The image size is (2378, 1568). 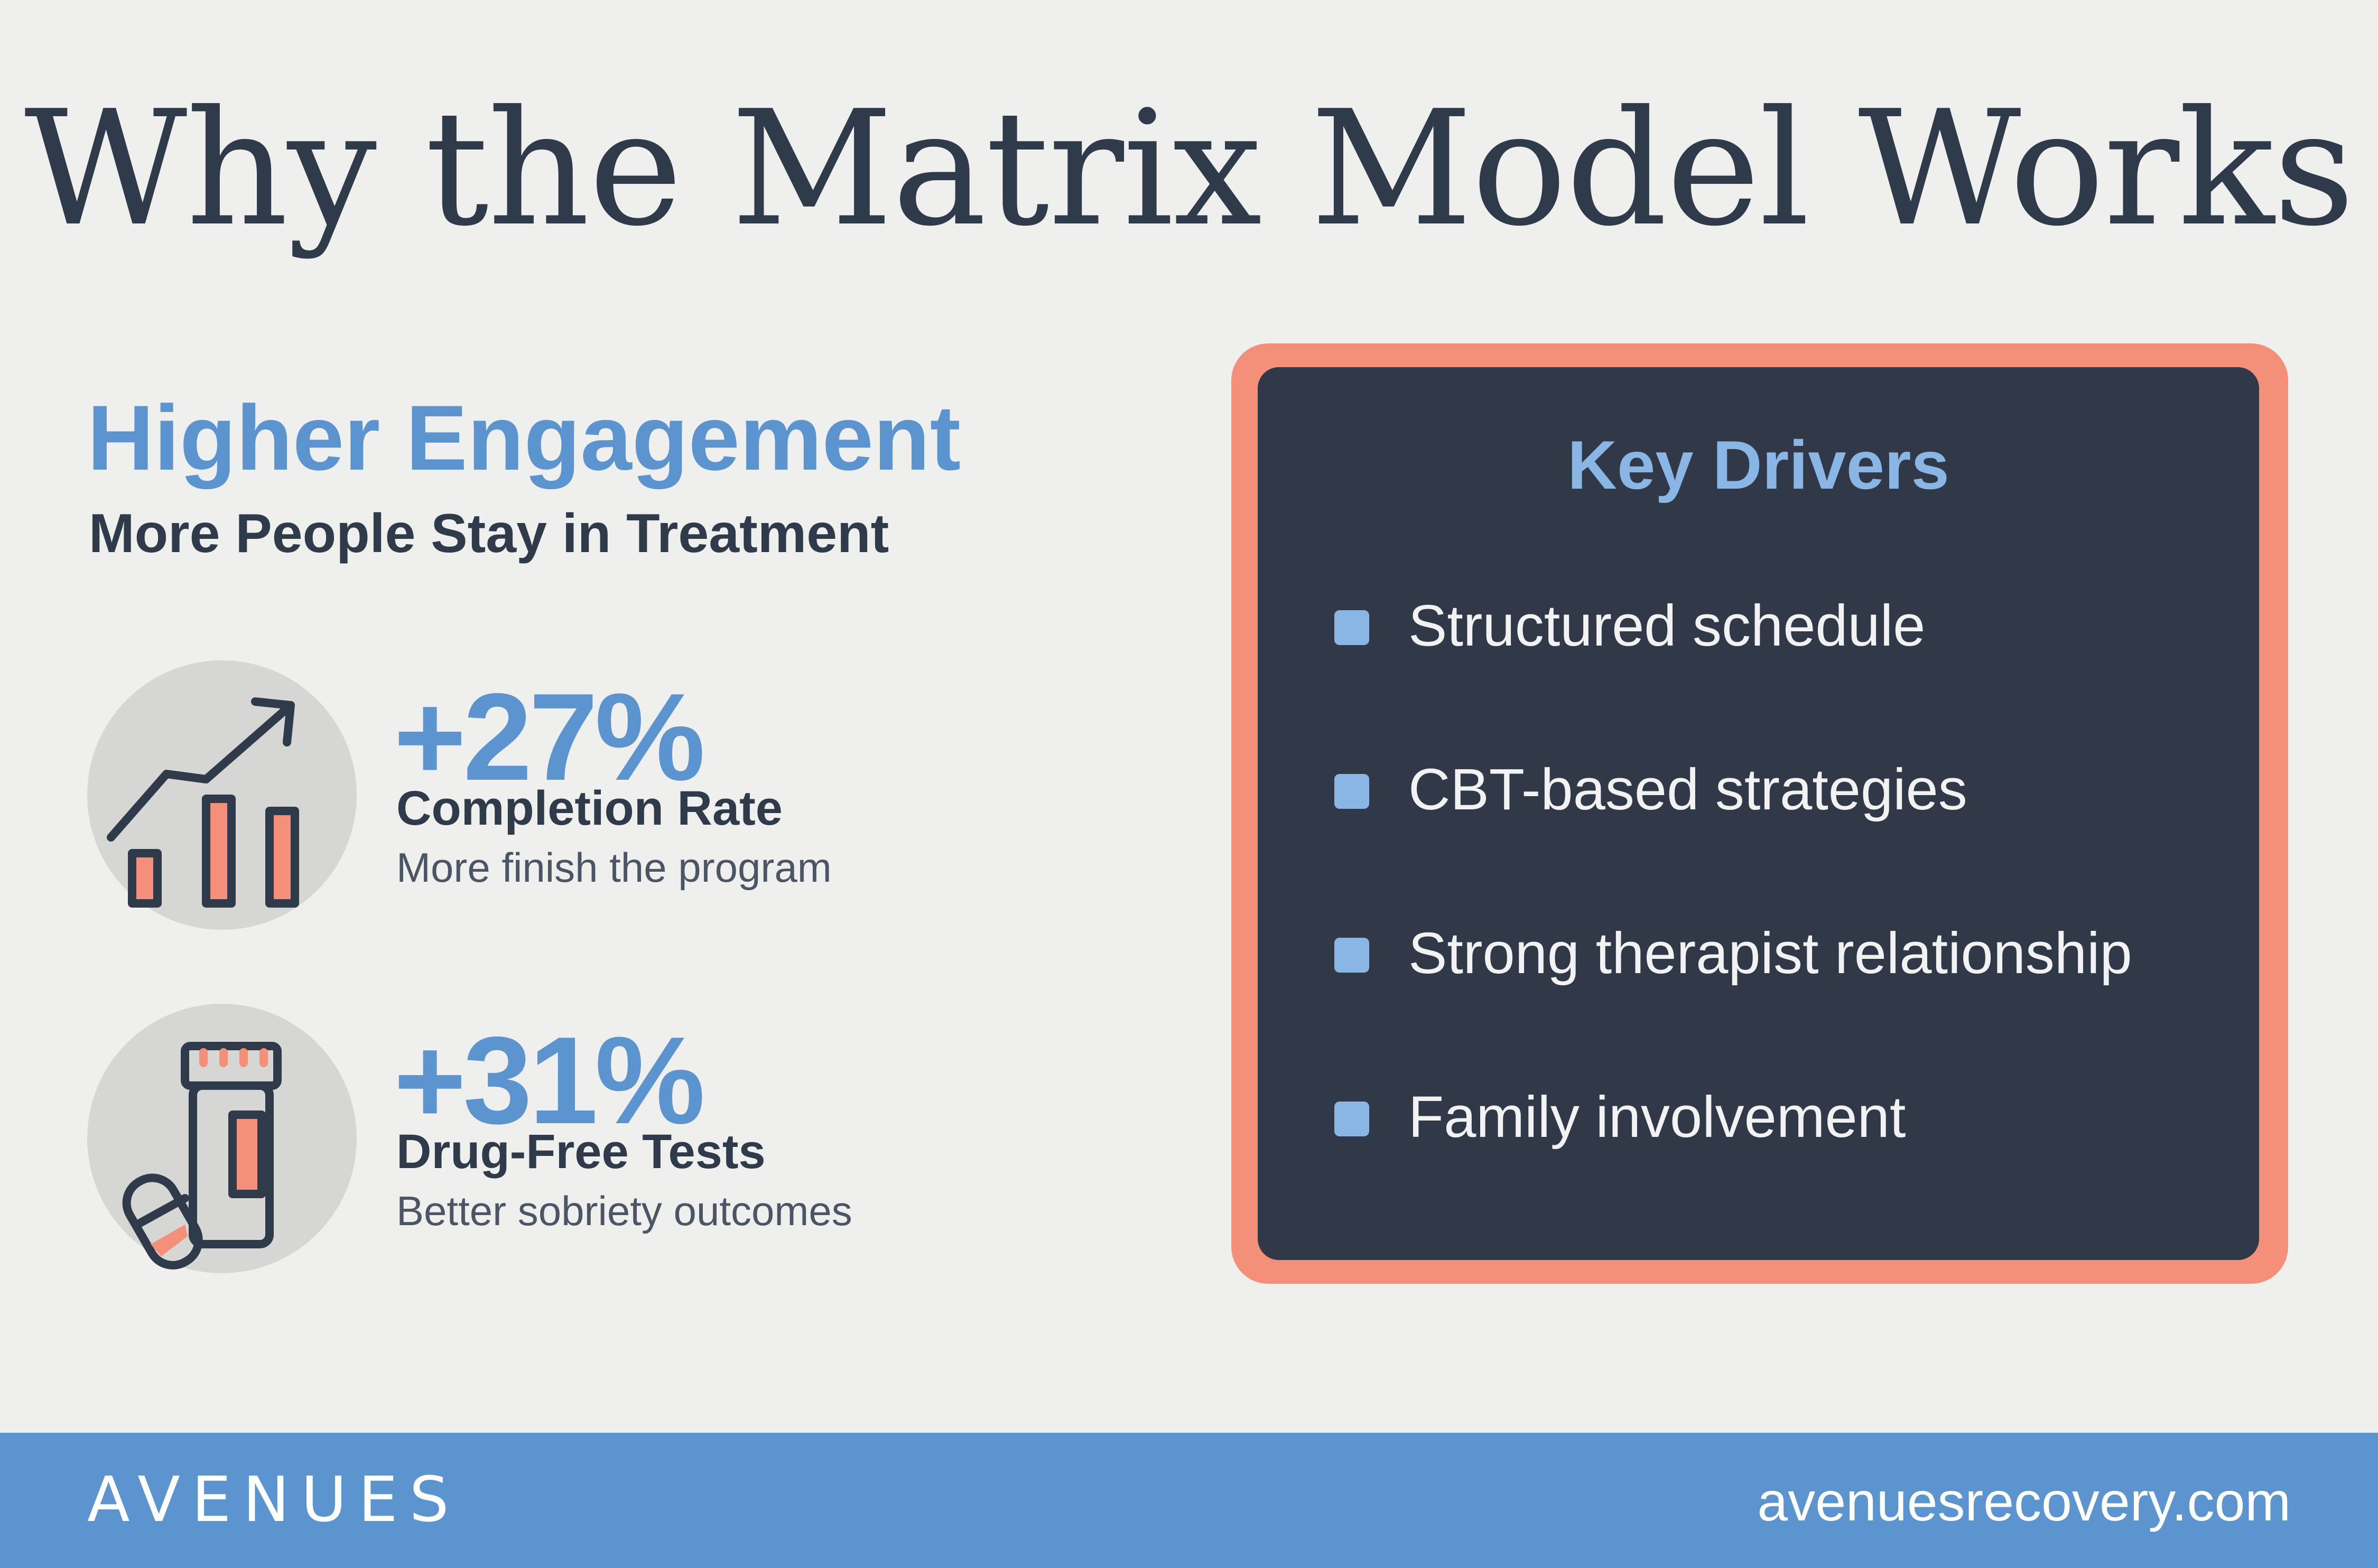 What do you see at coordinates (550, 1080) in the screenshot?
I see `stat-value: +31%` at bounding box center [550, 1080].